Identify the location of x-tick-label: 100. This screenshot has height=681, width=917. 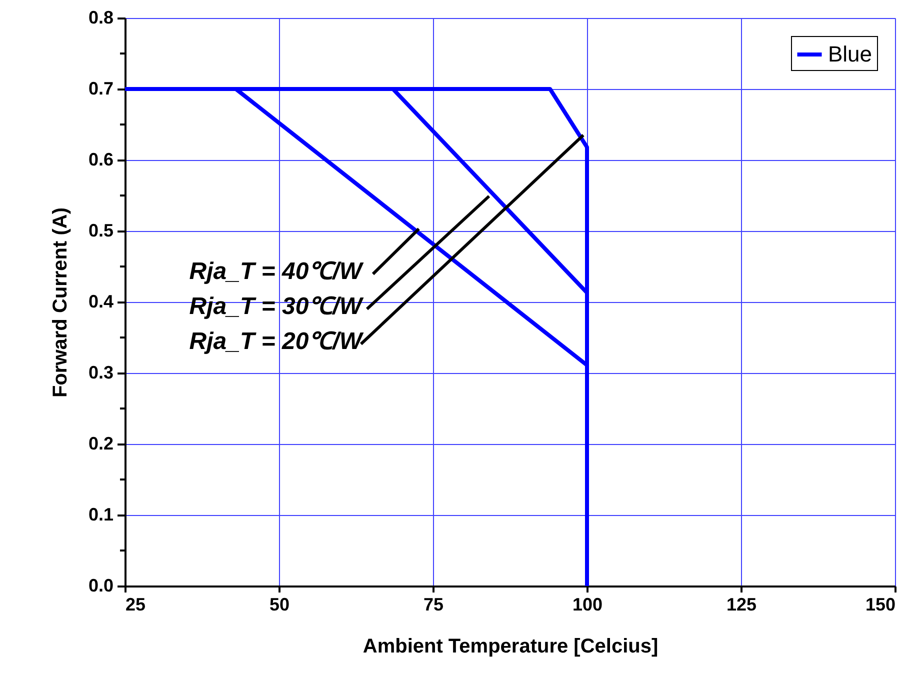
(587, 604).